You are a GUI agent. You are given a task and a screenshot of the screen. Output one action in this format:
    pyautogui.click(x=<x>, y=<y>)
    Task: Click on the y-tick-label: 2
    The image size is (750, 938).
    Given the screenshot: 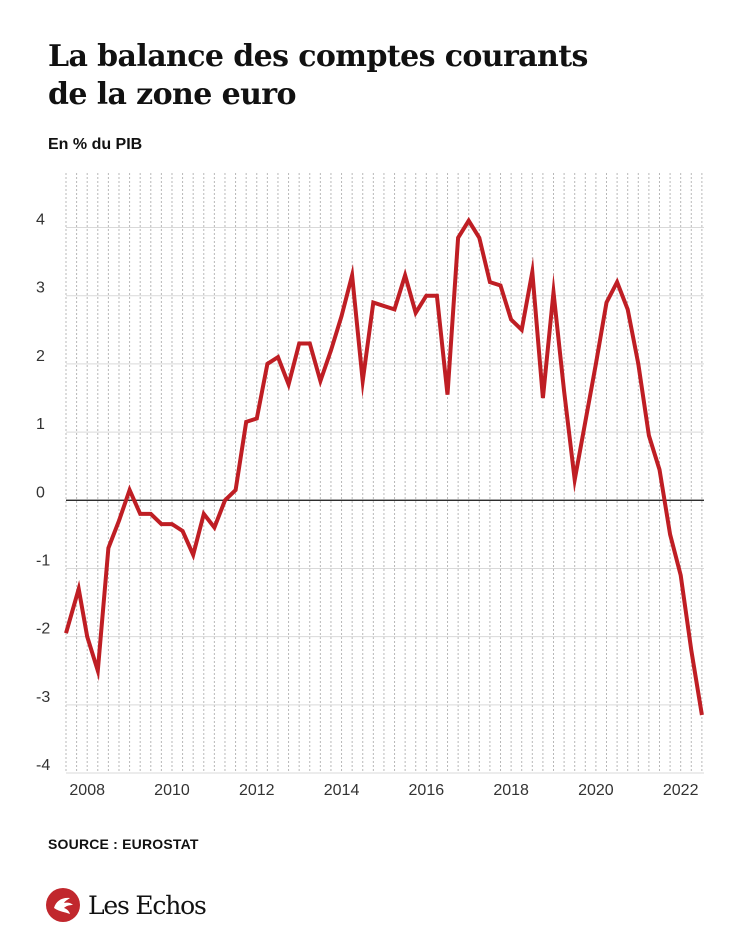 What is the action you would take?
    pyautogui.click(x=40, y=356)
    